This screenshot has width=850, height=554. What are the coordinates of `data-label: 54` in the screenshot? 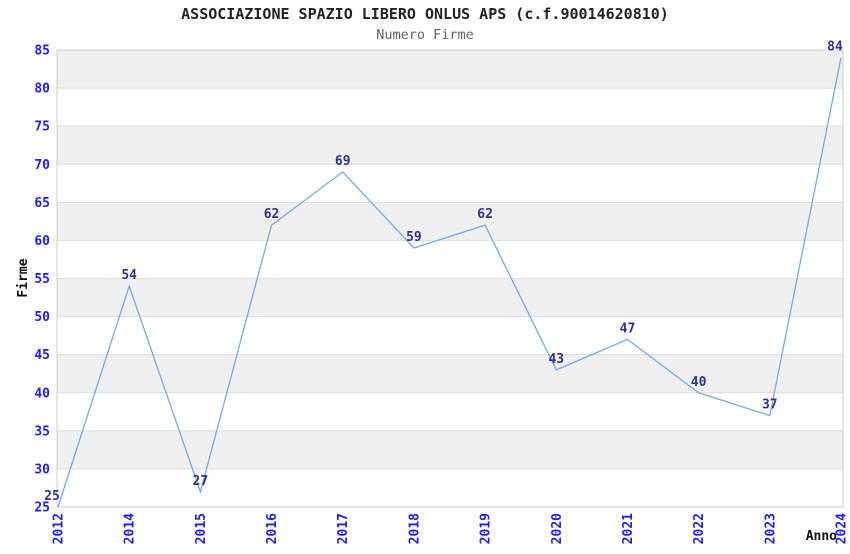 It's located at (129, 275).